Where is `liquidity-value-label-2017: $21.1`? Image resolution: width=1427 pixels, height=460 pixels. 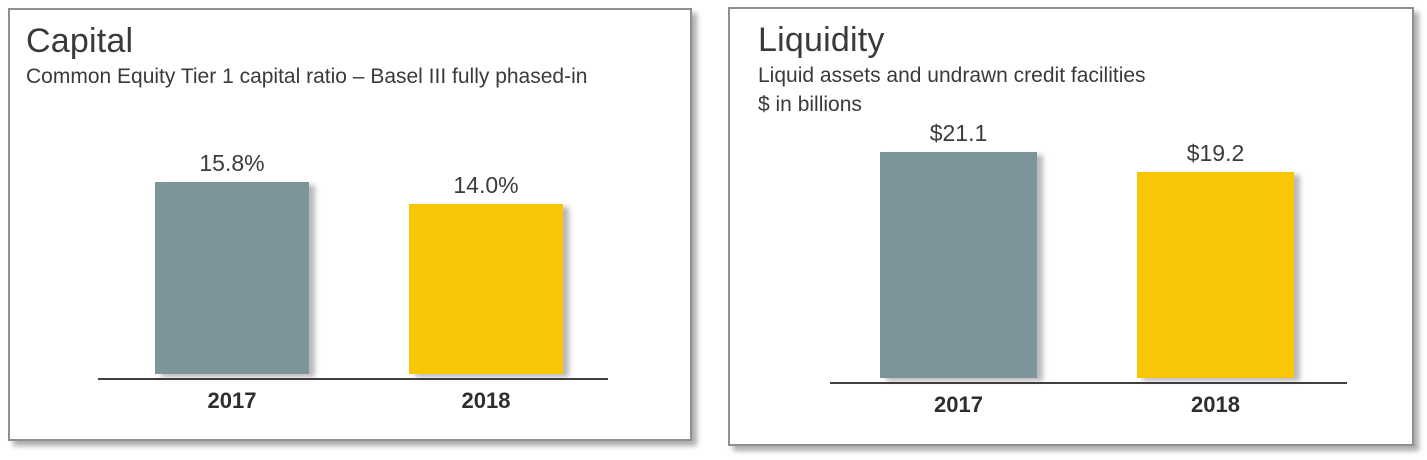
liquidity-value-label-2017: $21.1 is located at coordinates (958, 133).